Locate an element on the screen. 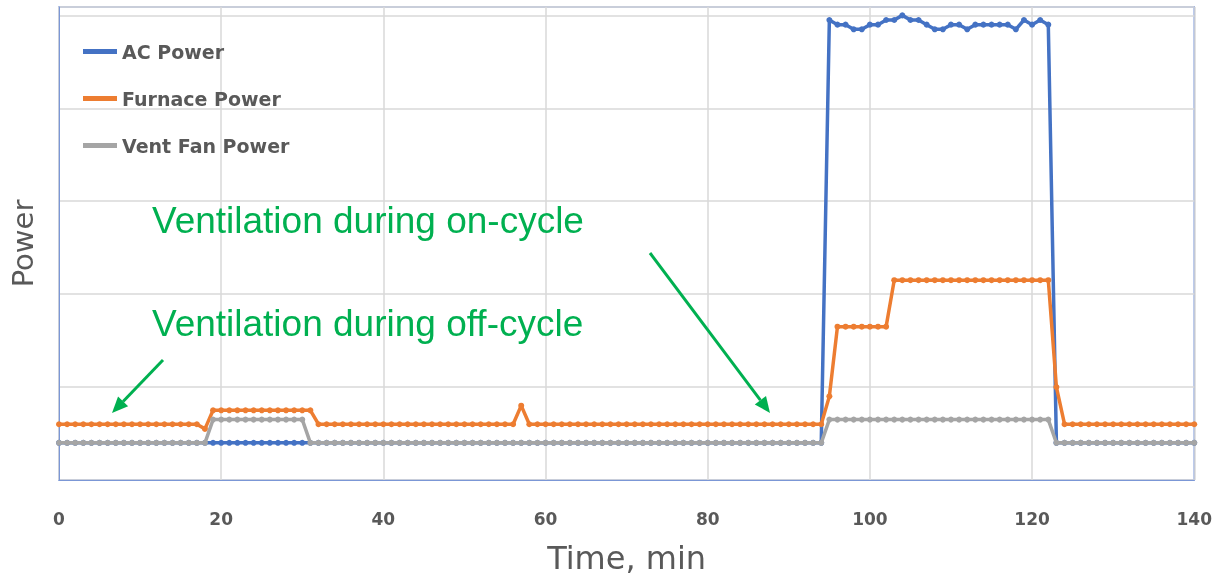 The image size is (1215, 579). legend-label: AC Power is located at coordinates (173, 51).